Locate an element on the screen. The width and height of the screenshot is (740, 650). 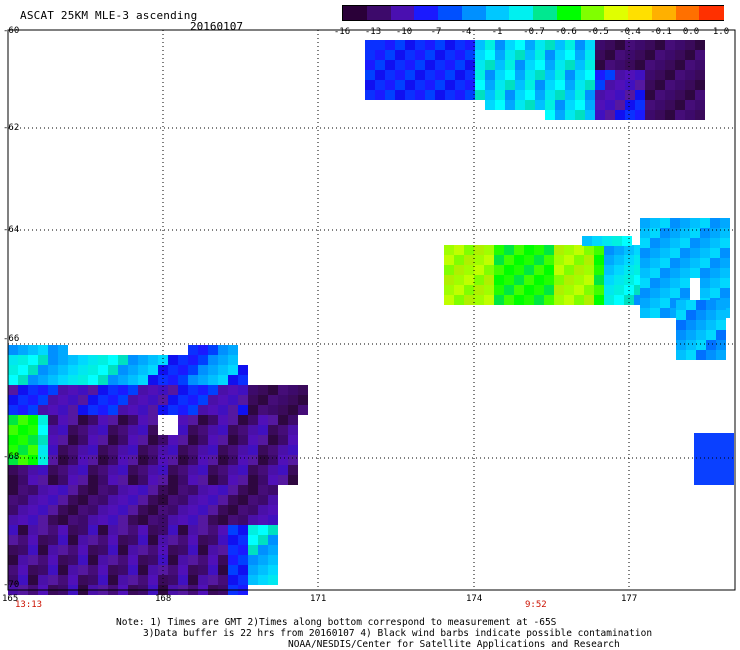
colorbar-swatch is located at coordinates (426, 13).